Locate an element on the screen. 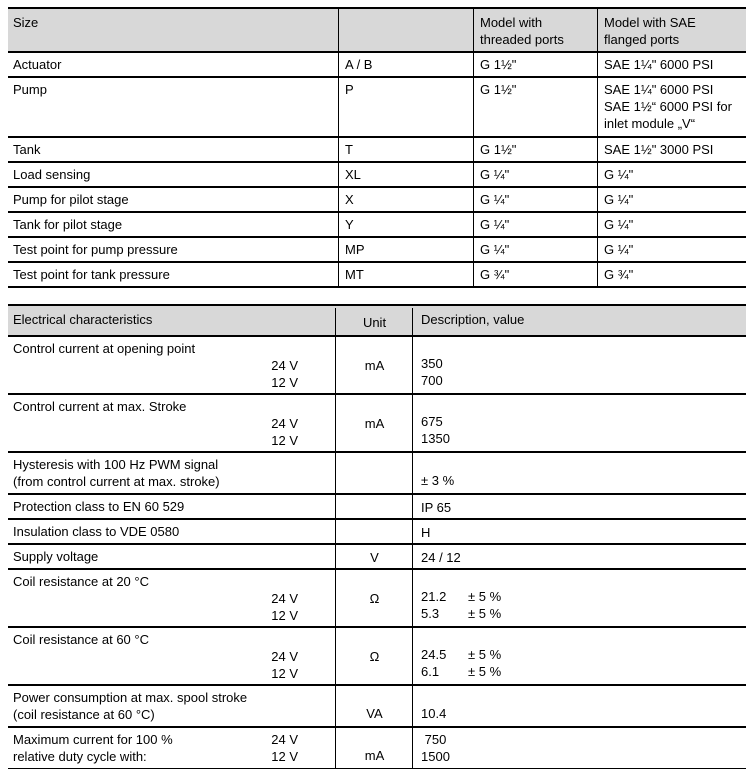 This screenshot has height=769, width=754. unit-label: V is located at coordinates (374, 557).